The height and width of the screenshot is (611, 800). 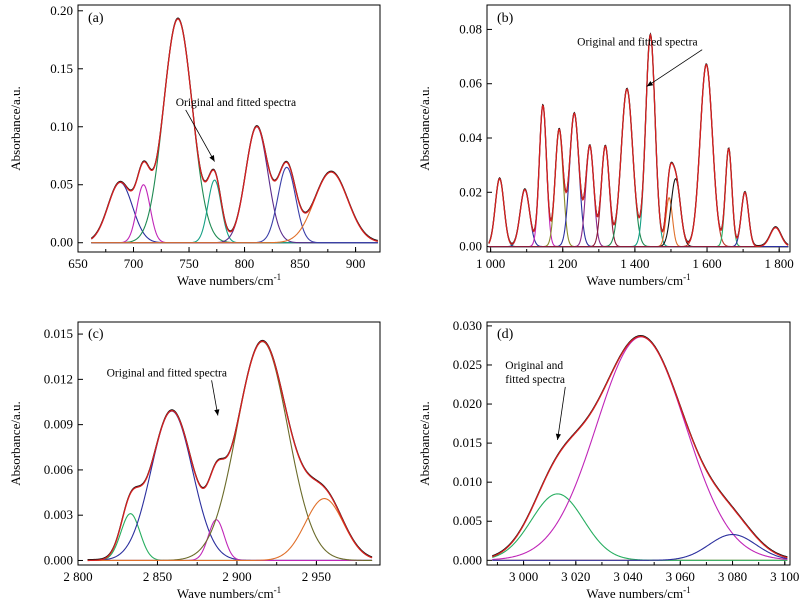 What do you see at coordinates (470, 137) in the screenshot?
I see `y-tick-label: 0.04` at bounding box center [470, 137].